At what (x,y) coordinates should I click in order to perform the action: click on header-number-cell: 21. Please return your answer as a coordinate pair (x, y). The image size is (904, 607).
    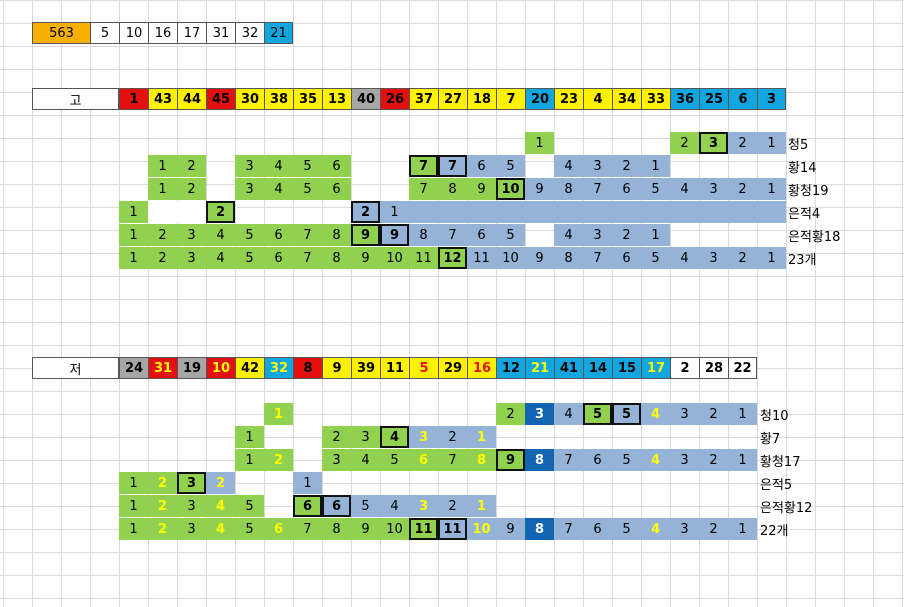
    Looking at the image, I should click on (539, 368).